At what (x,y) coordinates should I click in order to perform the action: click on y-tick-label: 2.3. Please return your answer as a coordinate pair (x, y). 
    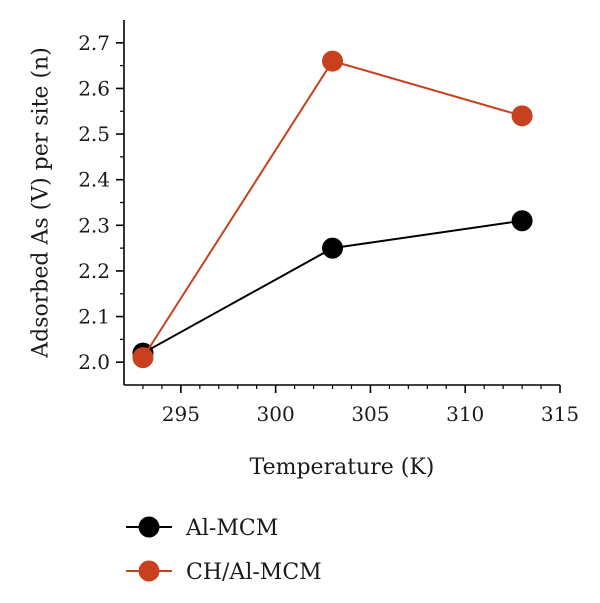
    Looking at the image, I should click on (94, 225).